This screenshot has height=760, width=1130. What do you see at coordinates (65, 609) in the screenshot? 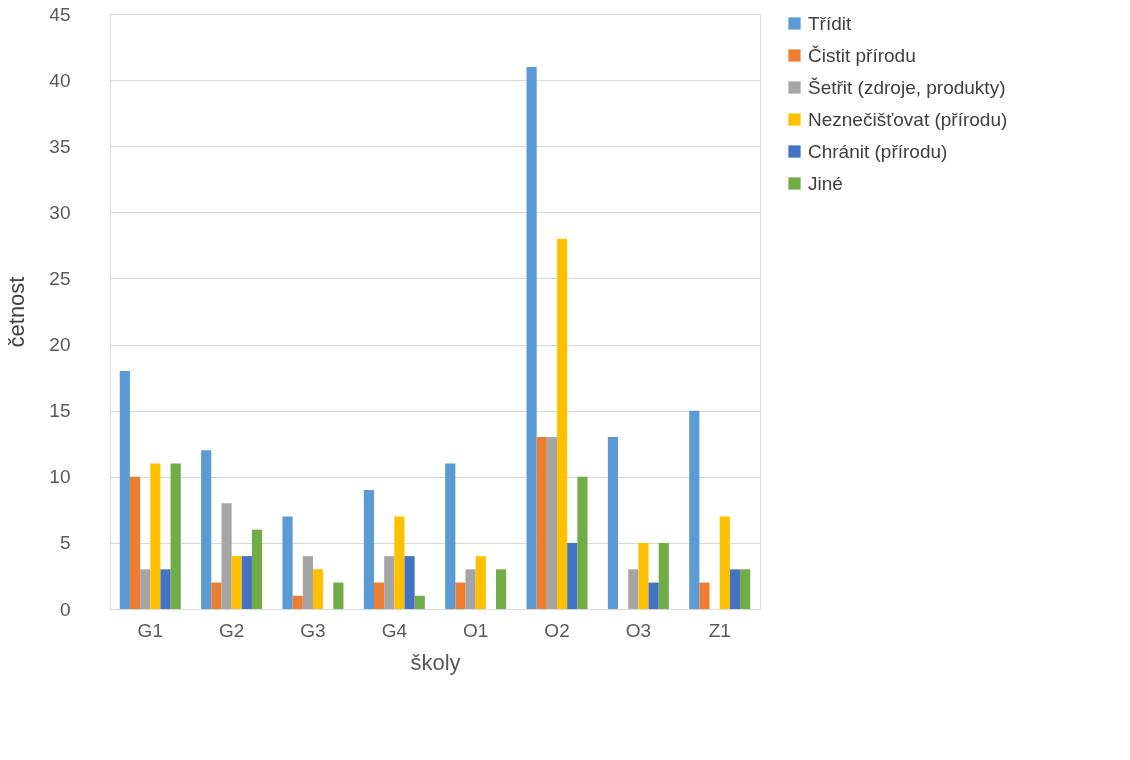
I see `y-tick-label: 0` at bounding box center [65, 609].